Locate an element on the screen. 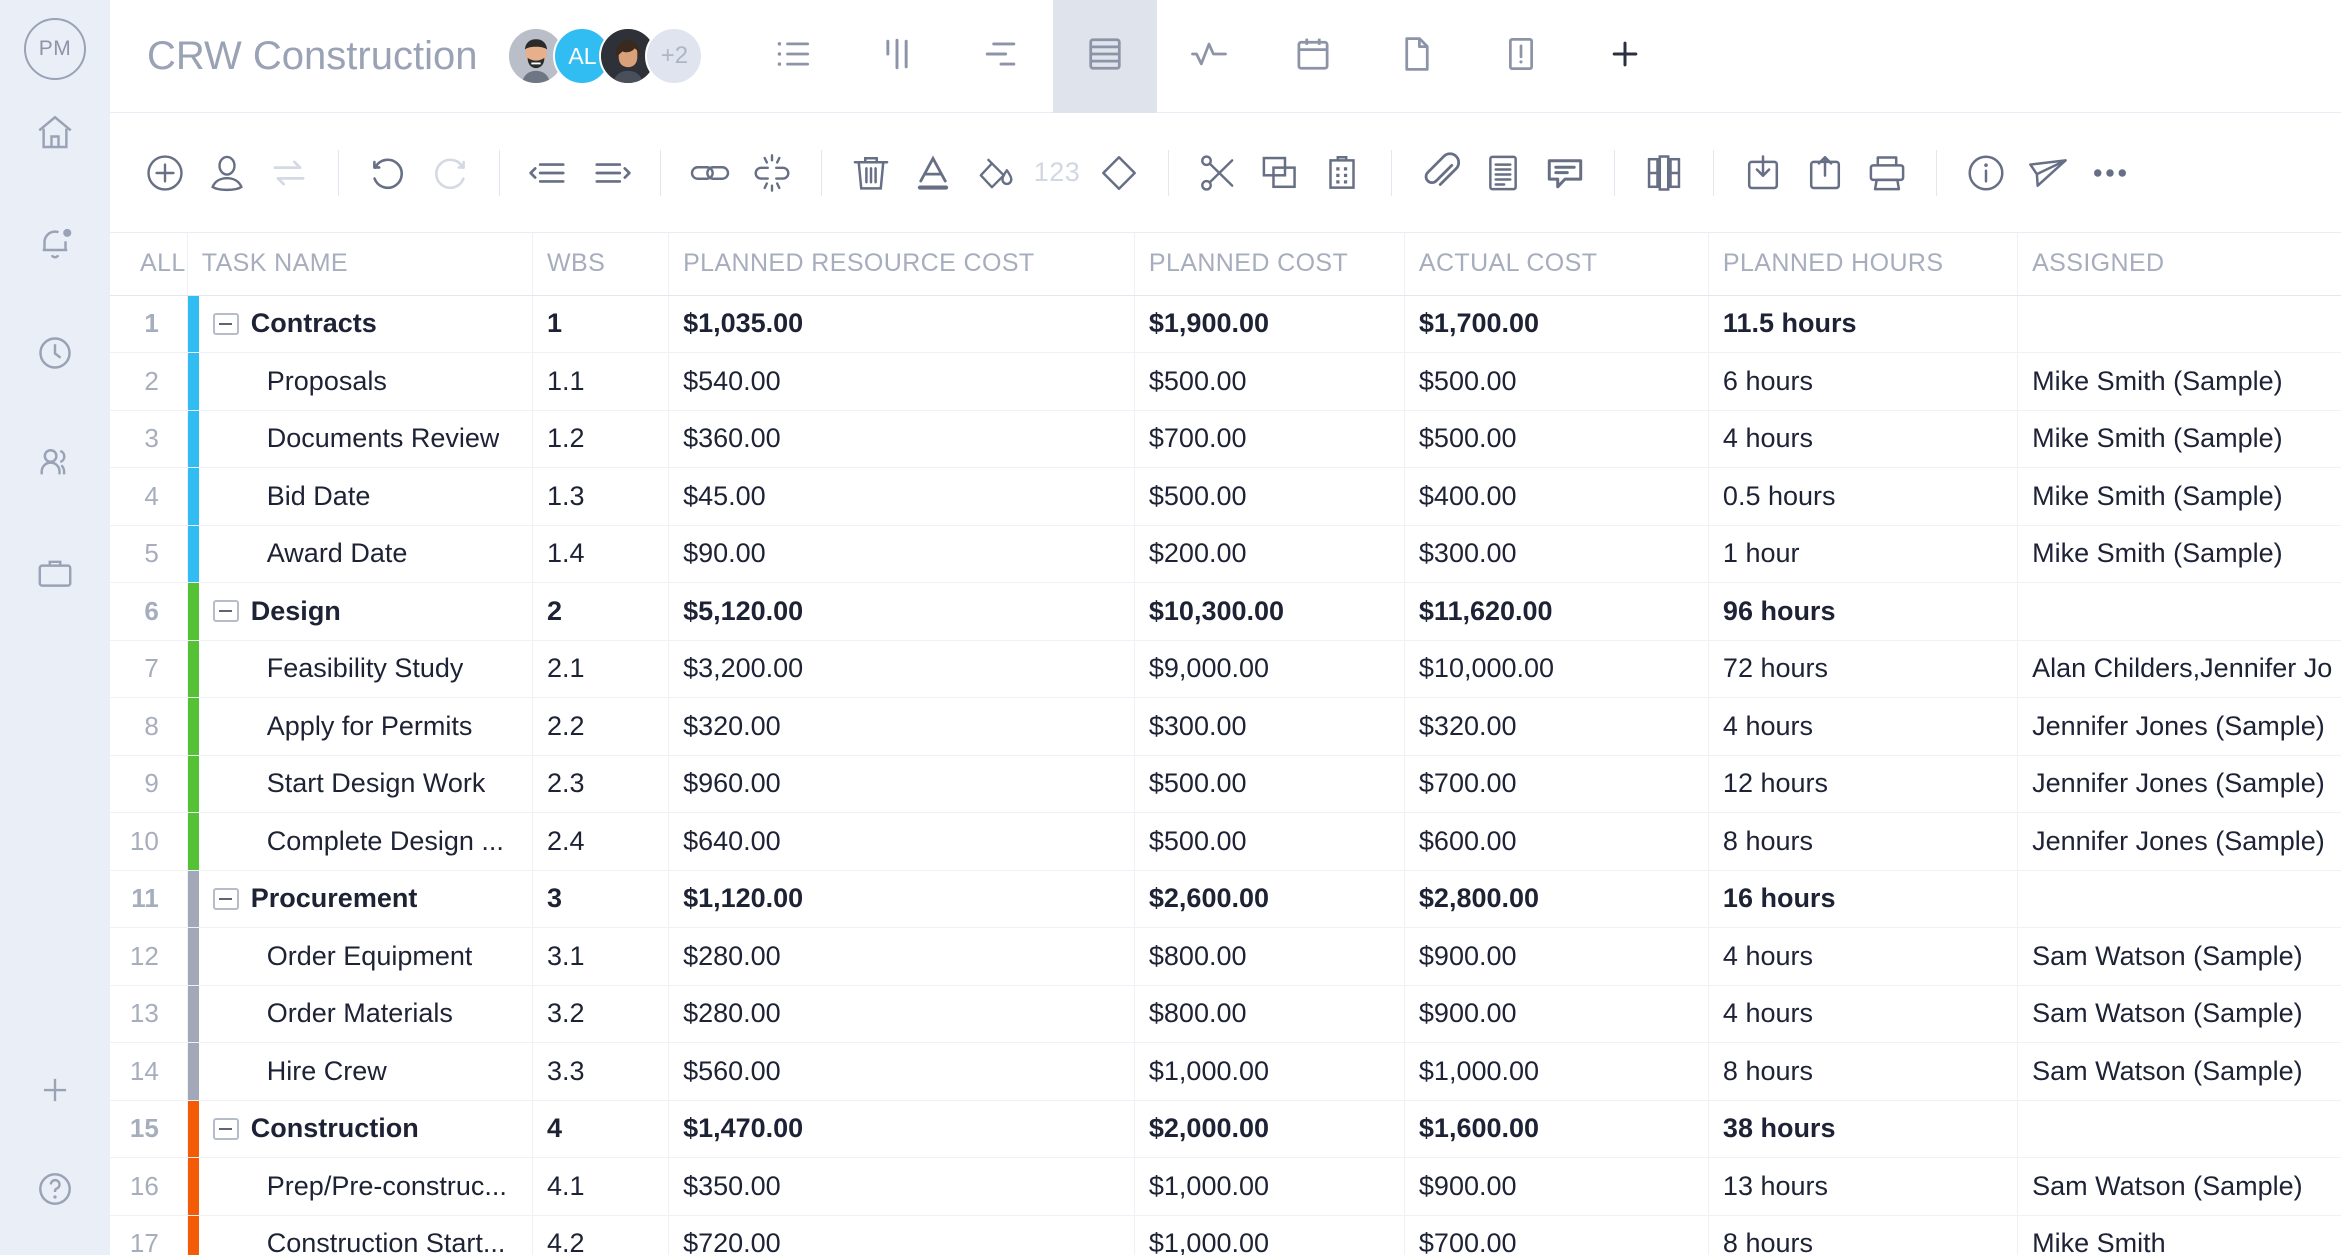 This screenshot has height=1255, width=2341. planned-cost-cell: $9,000.00 is located at coordinates (1269, 669).